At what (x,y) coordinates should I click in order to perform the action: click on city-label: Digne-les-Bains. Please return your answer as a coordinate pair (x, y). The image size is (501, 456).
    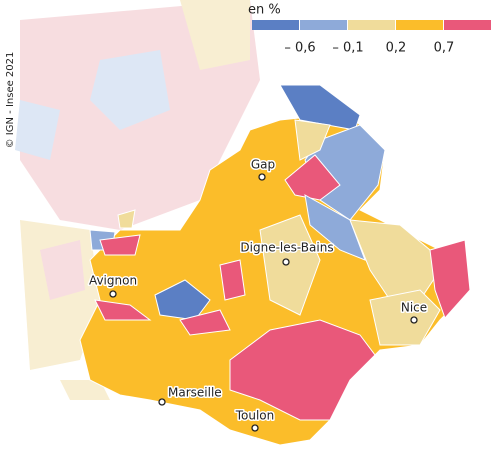
    Looking at the image, I should click on (286, 248).